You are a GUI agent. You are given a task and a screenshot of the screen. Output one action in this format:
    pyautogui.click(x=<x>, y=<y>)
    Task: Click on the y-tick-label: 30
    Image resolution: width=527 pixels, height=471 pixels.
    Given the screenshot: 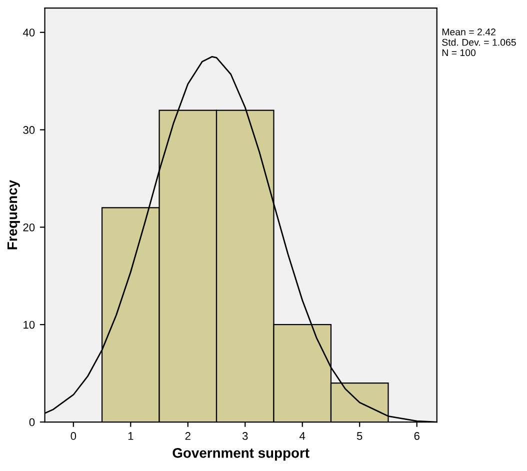 What is the action you would take?
    pyautogui.click(x=29, y=130)
    